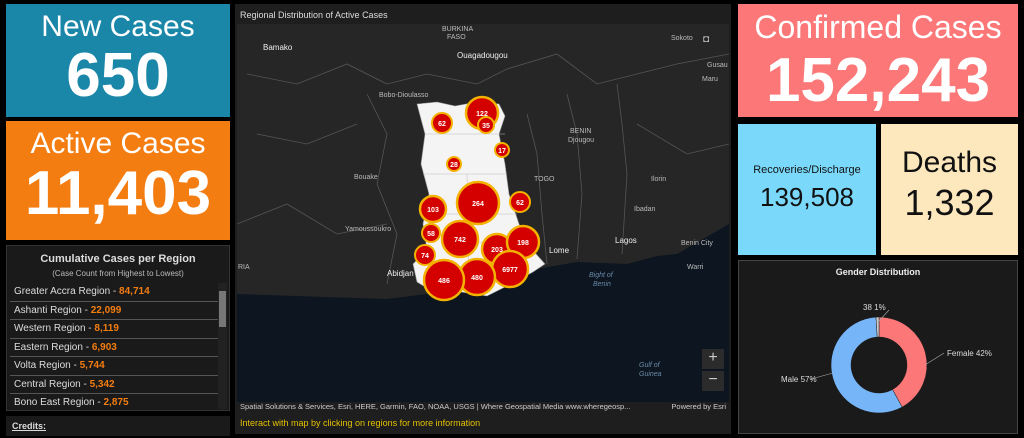  Describe the element at coordinates (102, 384) in the screenshot. I see `region-value: 5,342` at that location.